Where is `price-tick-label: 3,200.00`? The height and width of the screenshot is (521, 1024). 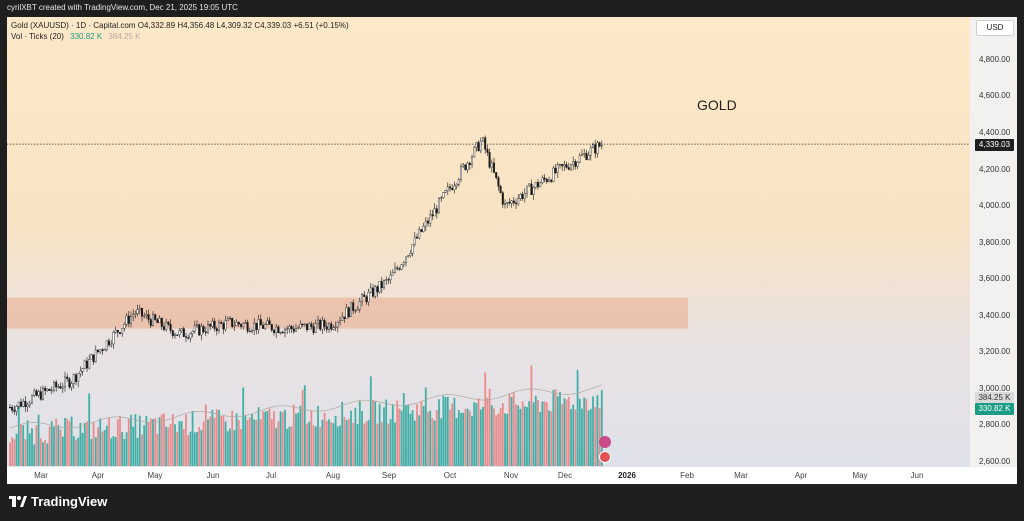
price-tick-label: 3,200.00 is located at coordinates (995, 352).